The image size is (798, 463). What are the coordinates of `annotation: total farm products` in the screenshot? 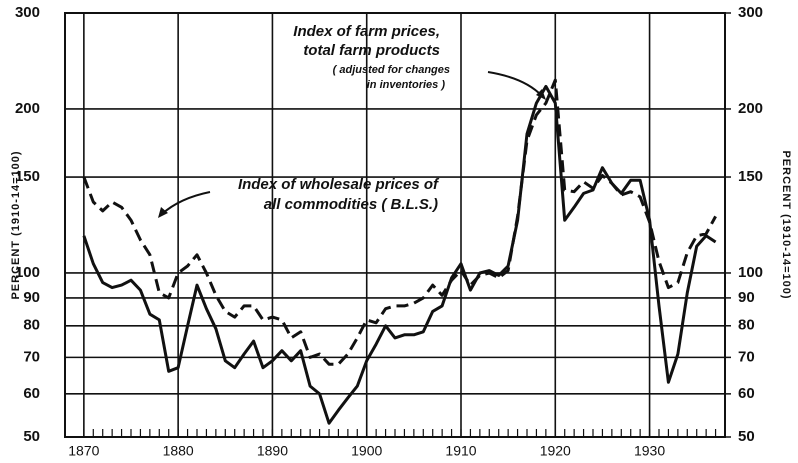 It's located at (371, 50).